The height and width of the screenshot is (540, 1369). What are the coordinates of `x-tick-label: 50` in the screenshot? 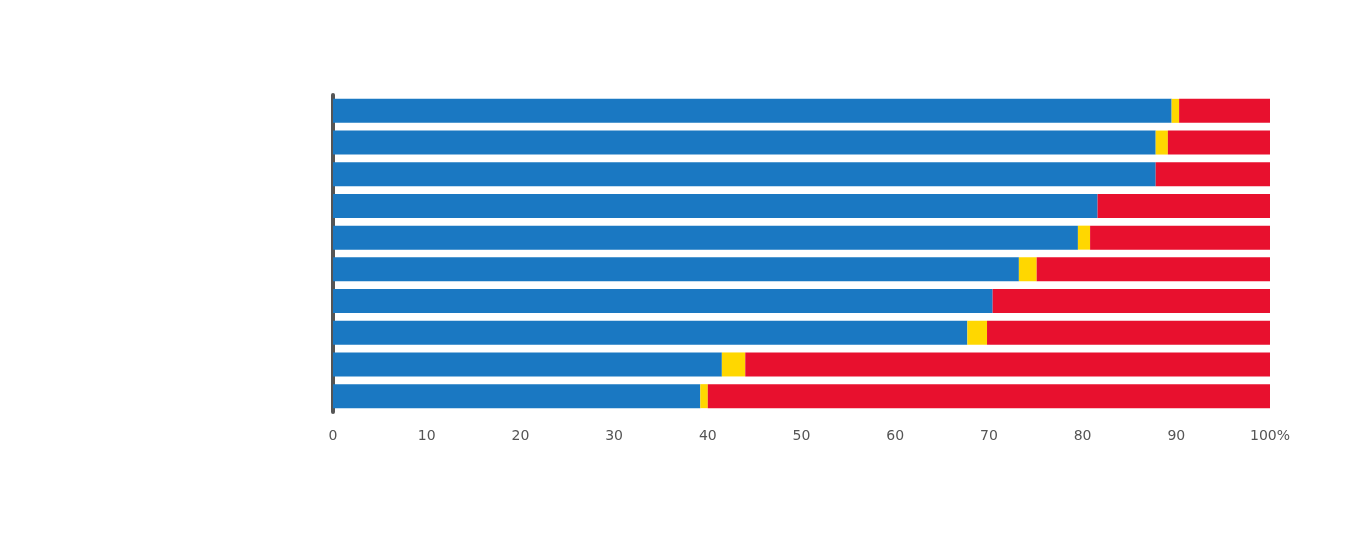 It's located at (801, 435).